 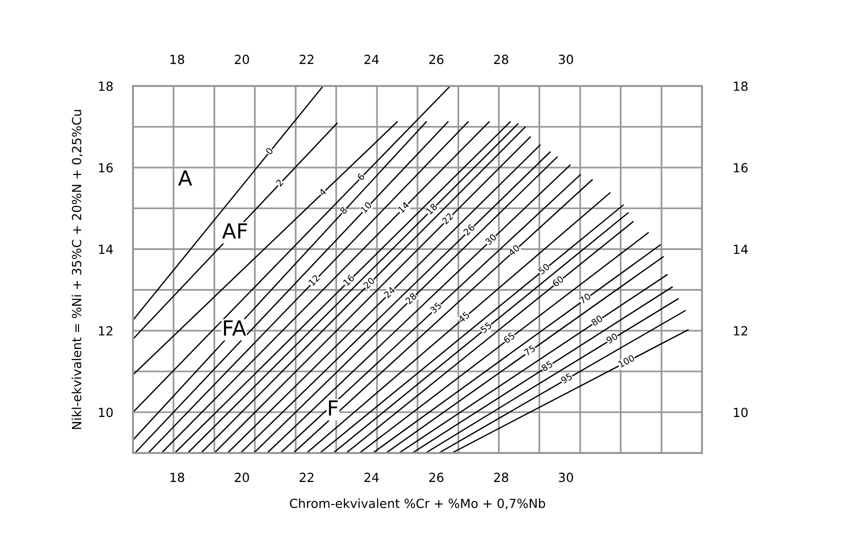 I want to click on text: 2, so click(x=280, y=182).